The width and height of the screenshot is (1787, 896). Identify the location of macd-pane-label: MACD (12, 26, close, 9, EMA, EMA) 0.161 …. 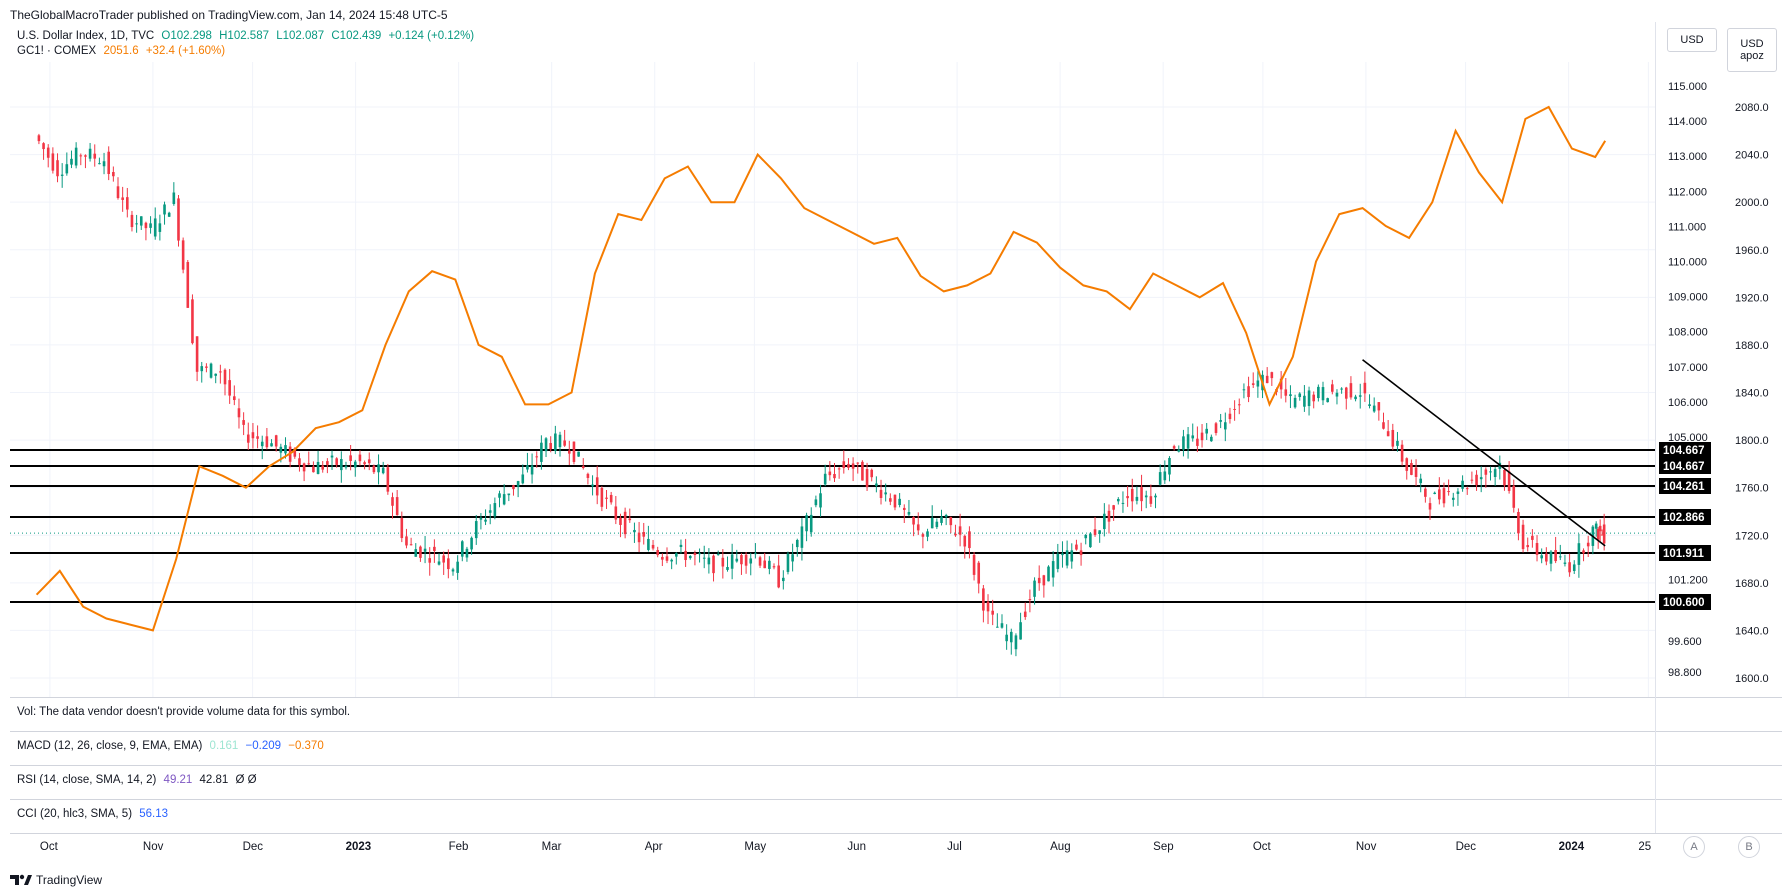
(172, 746).